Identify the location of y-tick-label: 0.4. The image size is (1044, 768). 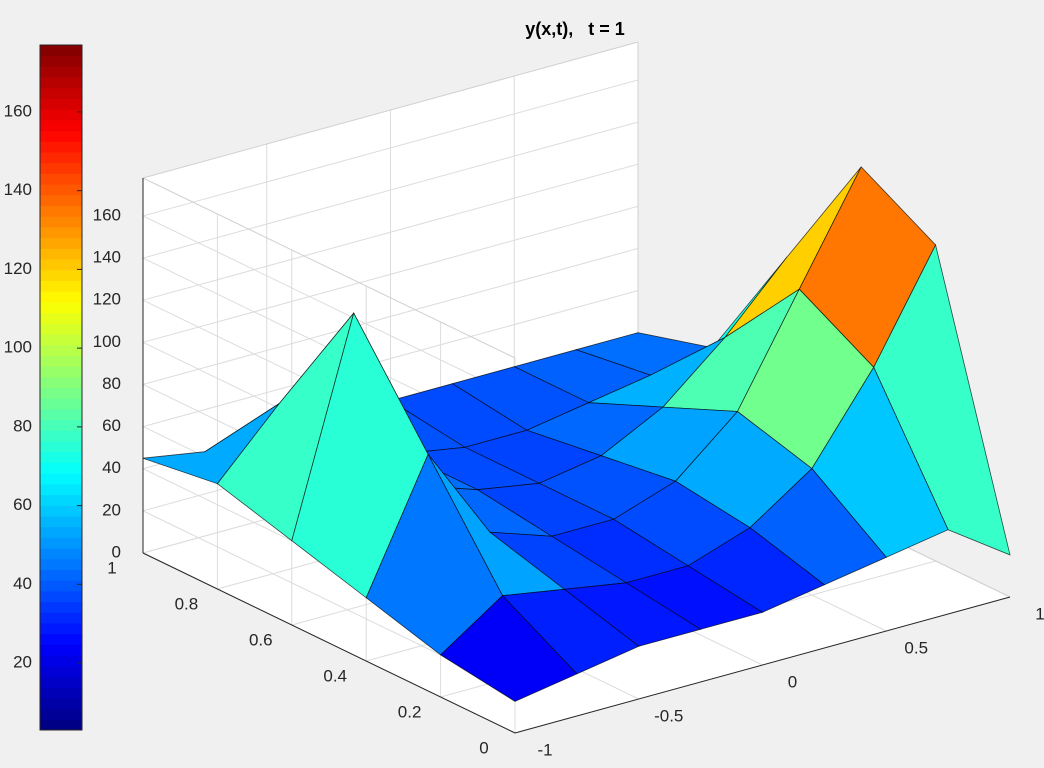
(335, 675).